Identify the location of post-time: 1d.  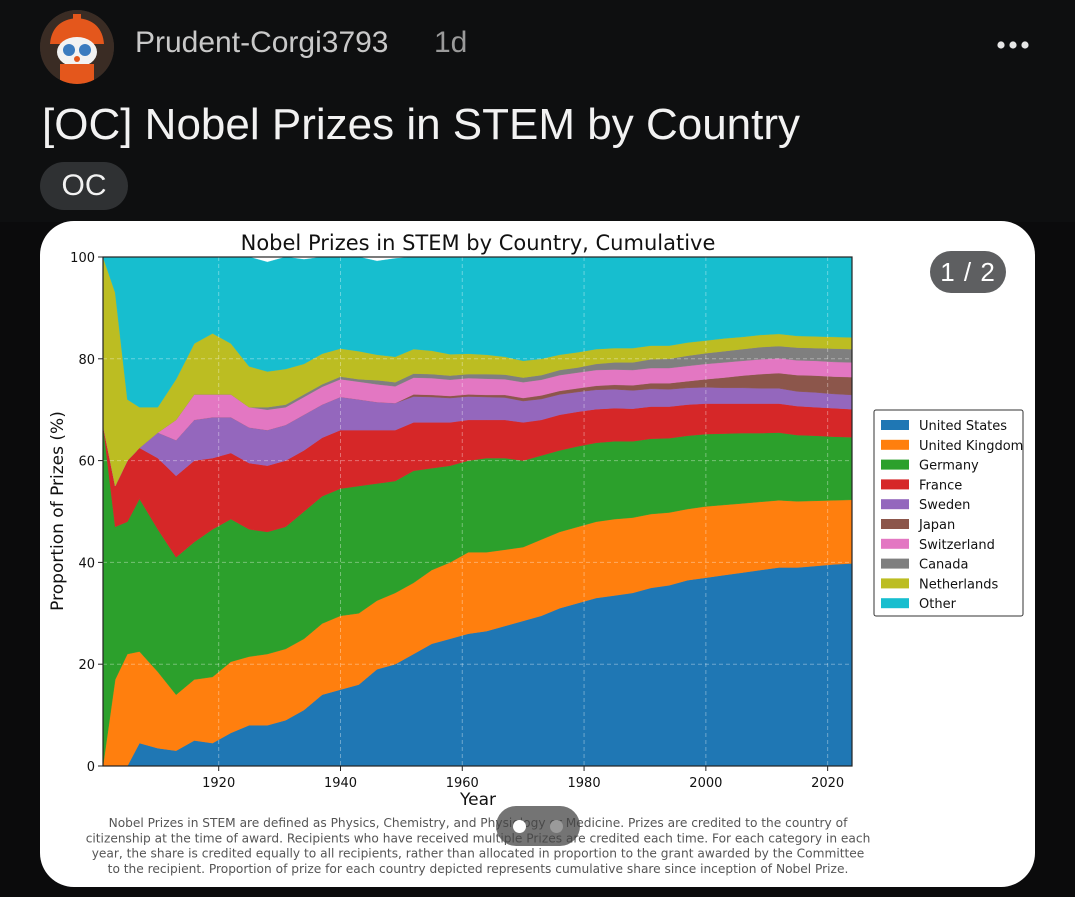
(451, 42).